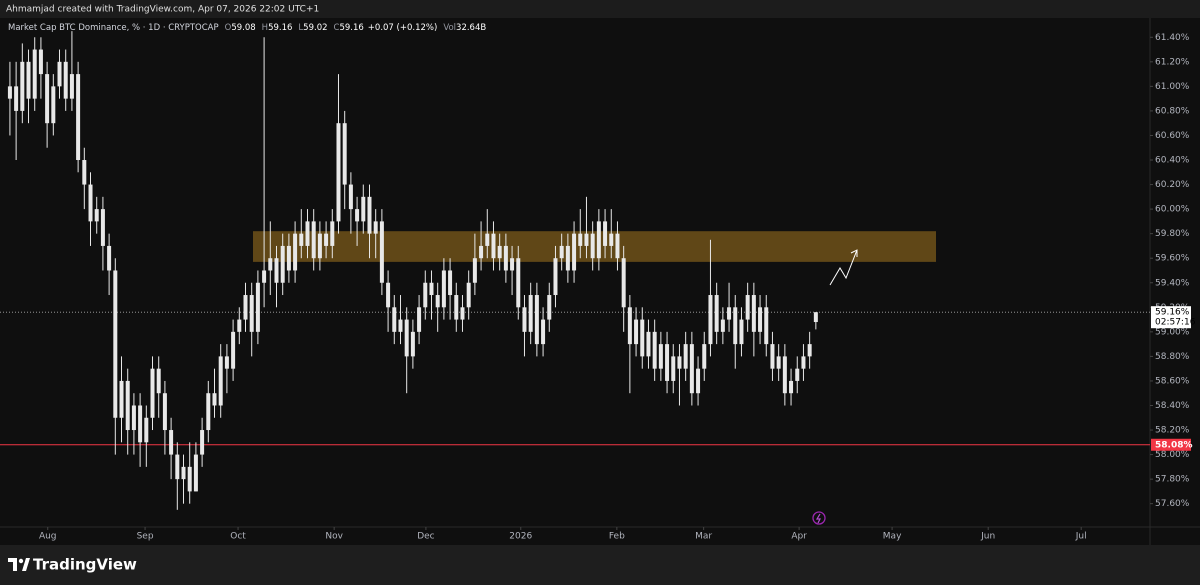 The width and height of the screenshot is (1200, 585). What do you see at coordinates (337, 28) in the screenshot?
I see `legend-key: C` at bounding box center [337, 28].